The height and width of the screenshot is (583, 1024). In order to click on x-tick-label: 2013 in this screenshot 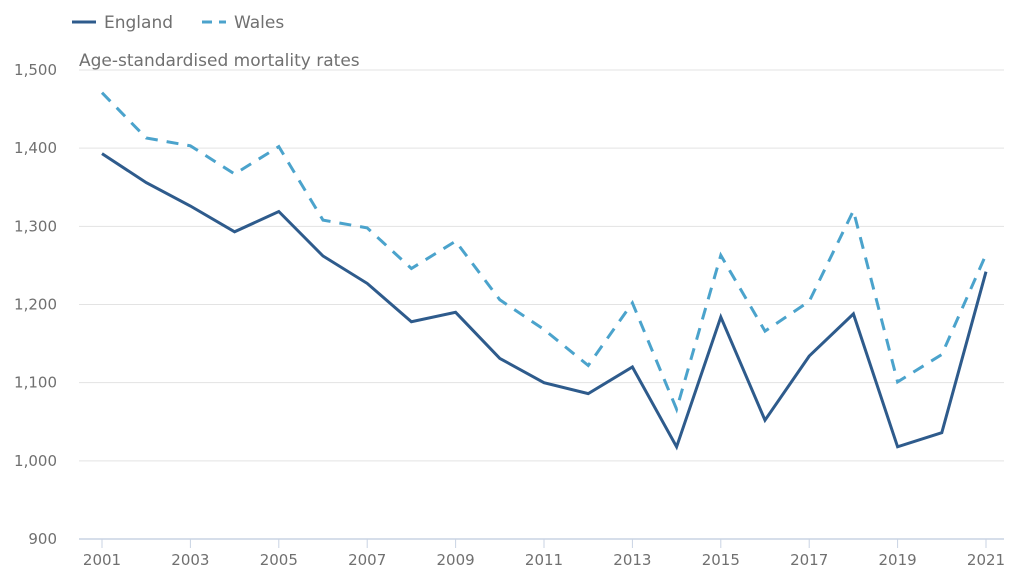, I will do `click(632, 560)`.